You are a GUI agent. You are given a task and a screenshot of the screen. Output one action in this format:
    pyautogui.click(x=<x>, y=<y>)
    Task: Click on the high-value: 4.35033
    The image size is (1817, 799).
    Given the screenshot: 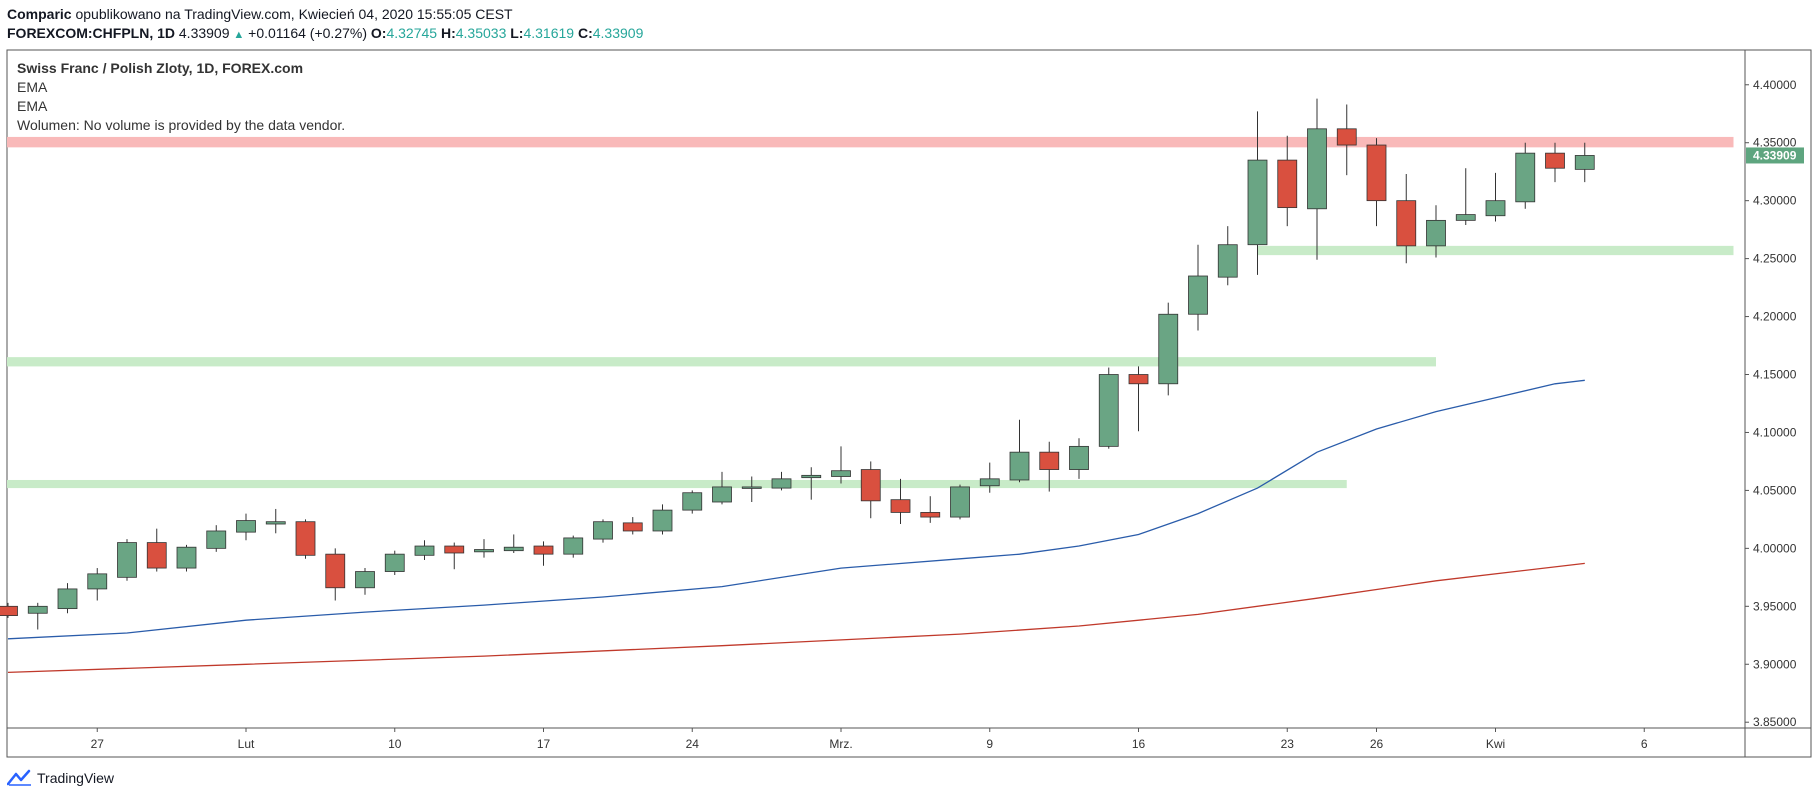 What is the action you would take?
    pyautogui.click(x=481, y=33)
    